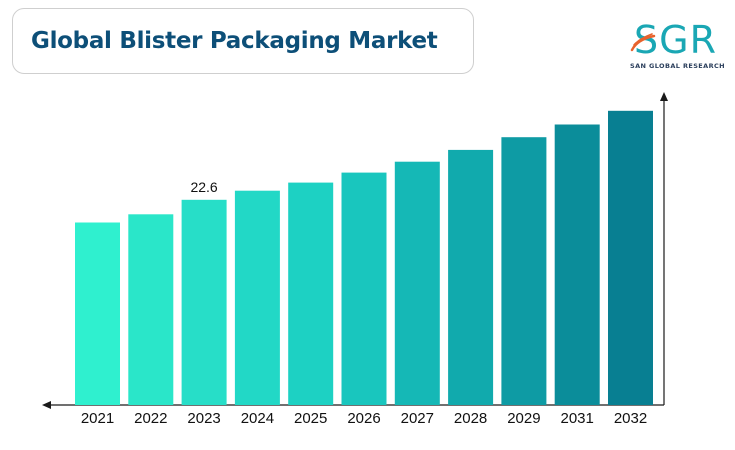  What do you see at coordinates (150, 418) in the screenshot?
I see `x-tick-label: 2022` at bounding box center [150, 418].